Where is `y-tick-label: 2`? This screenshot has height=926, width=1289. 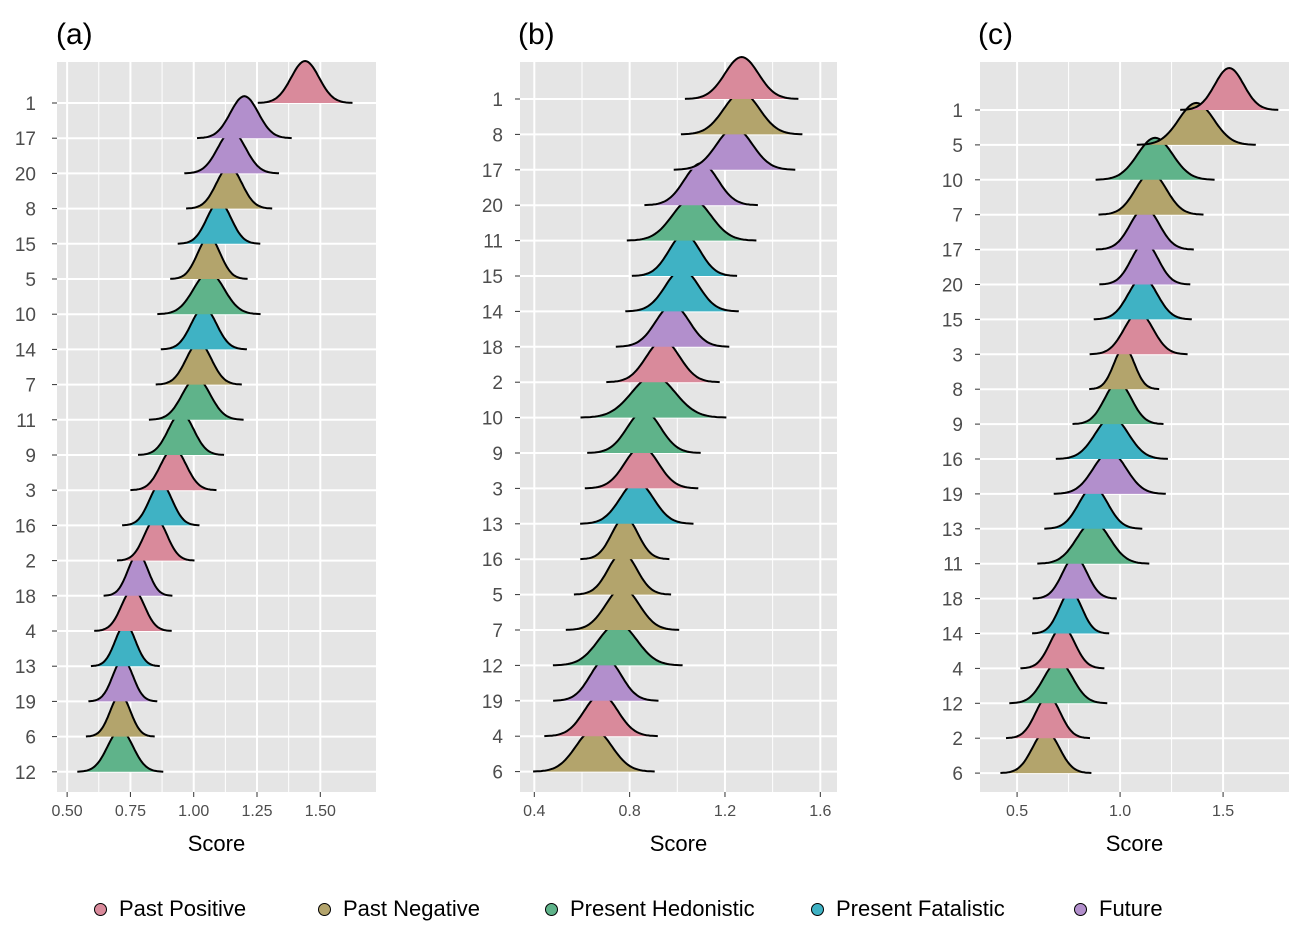 y-tick-label: 2 is located at coordinates (497, 383).